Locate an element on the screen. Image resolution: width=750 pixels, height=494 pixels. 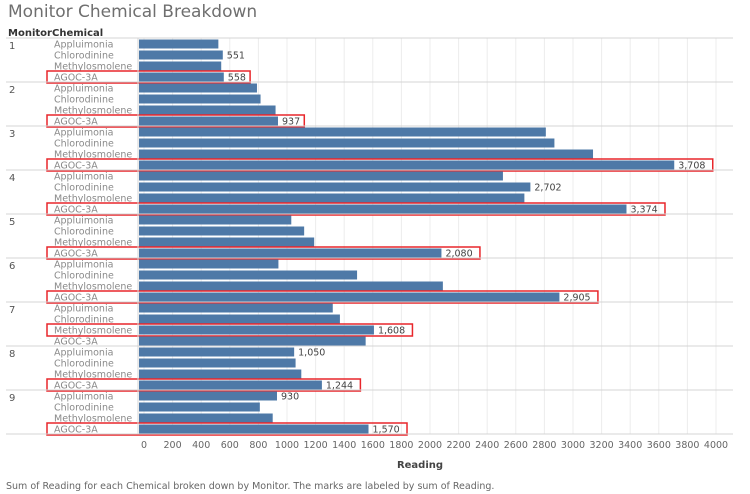
bar-value-label: 1,608 is located at coordinates (391, 331).